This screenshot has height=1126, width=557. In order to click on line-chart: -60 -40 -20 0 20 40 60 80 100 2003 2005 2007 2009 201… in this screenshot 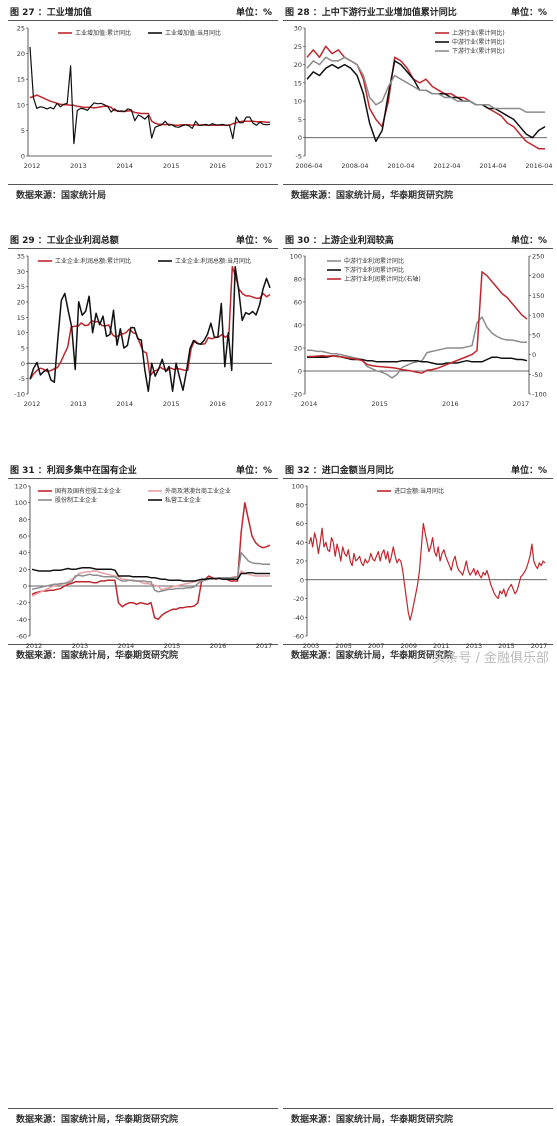, I will do `click(420, 567)`.